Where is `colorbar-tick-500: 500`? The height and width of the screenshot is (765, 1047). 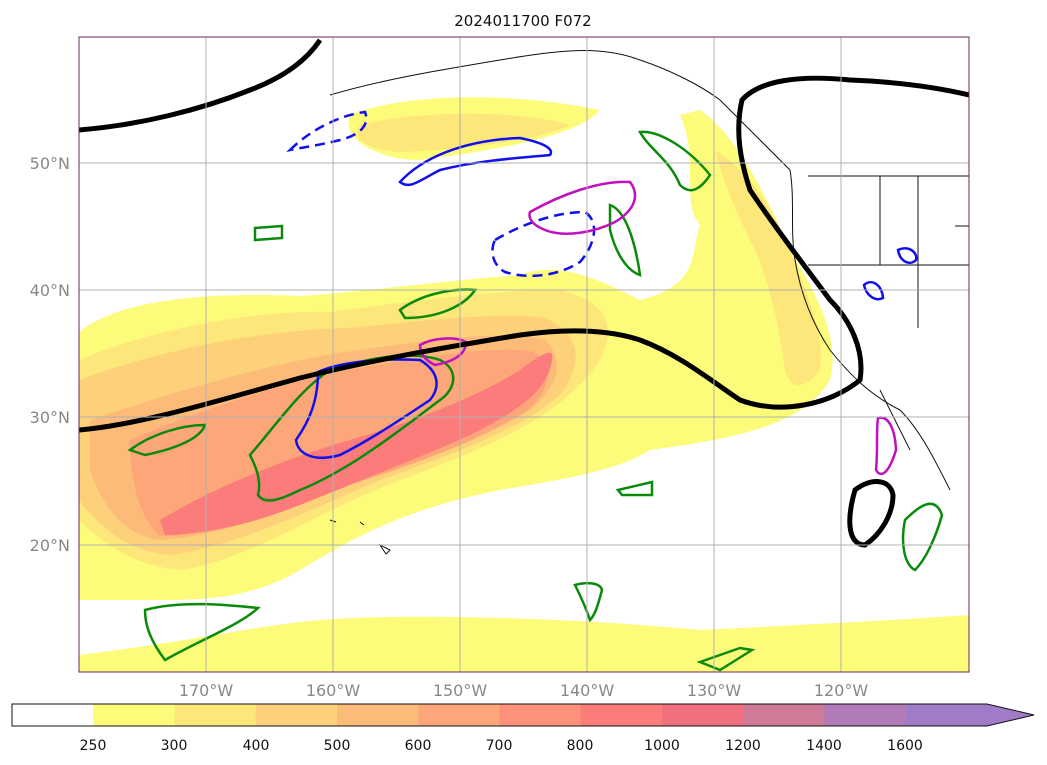
colorbar-tick-500: 500 is located at coordinates (337, 746).